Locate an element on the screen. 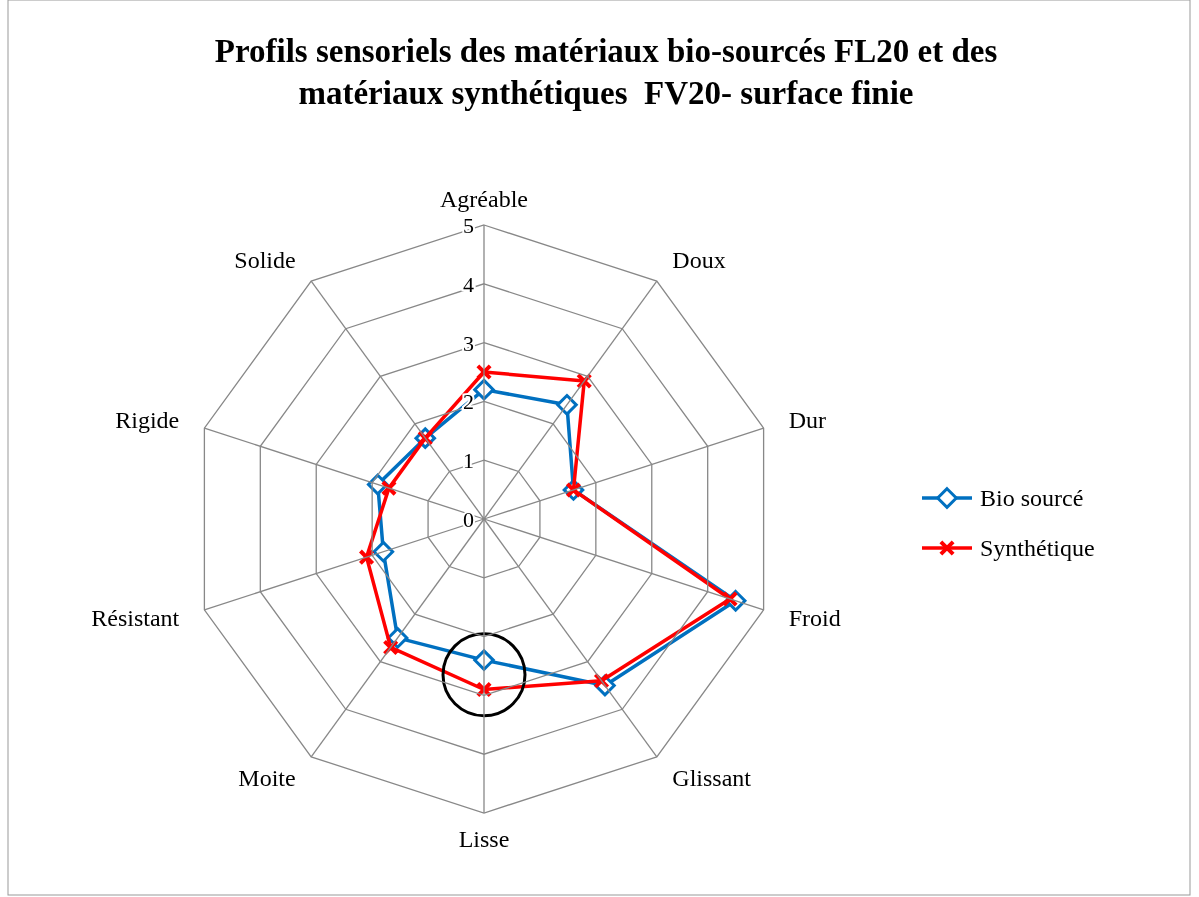 The width and height of the screenshot is (1199, 897). spoke-label: Résistant is located at coordinates (135, 618).